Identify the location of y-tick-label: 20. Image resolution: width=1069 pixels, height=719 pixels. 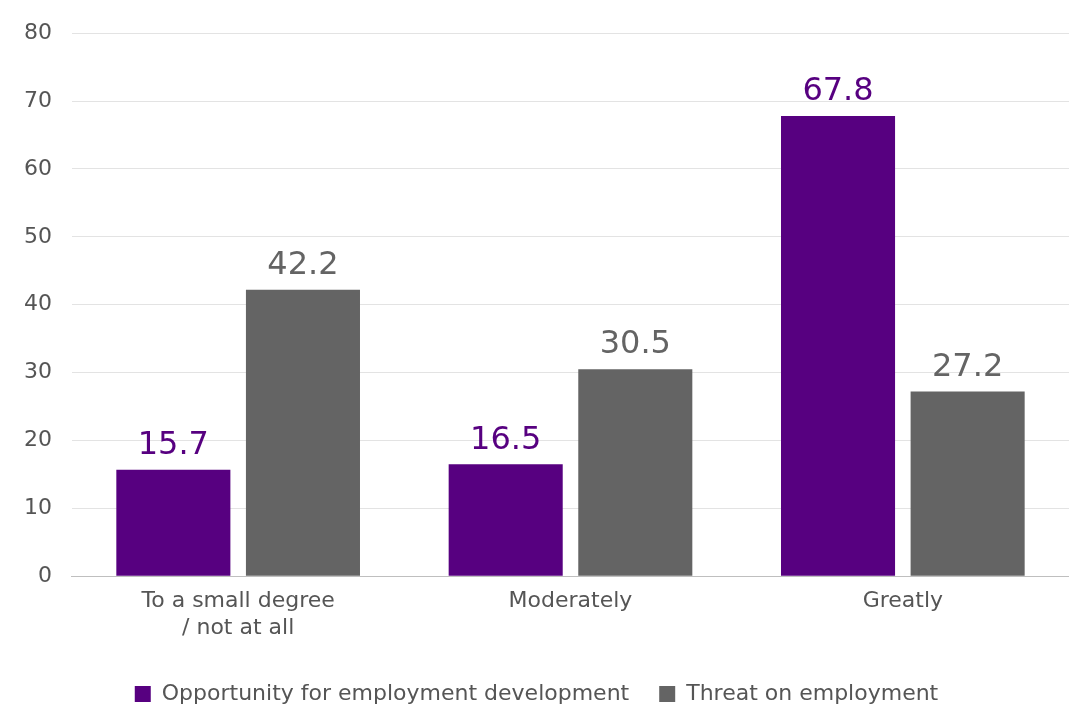
(37, 439).